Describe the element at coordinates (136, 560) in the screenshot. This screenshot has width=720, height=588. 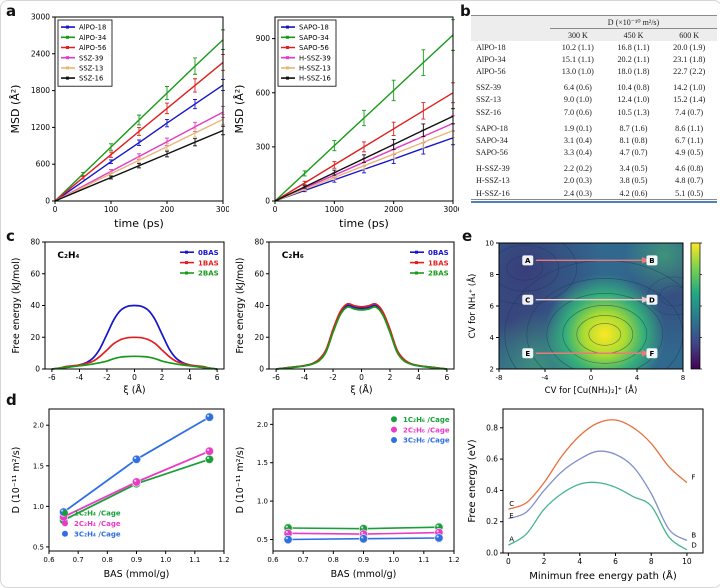
I see `svg-text: 0.9` at that location.